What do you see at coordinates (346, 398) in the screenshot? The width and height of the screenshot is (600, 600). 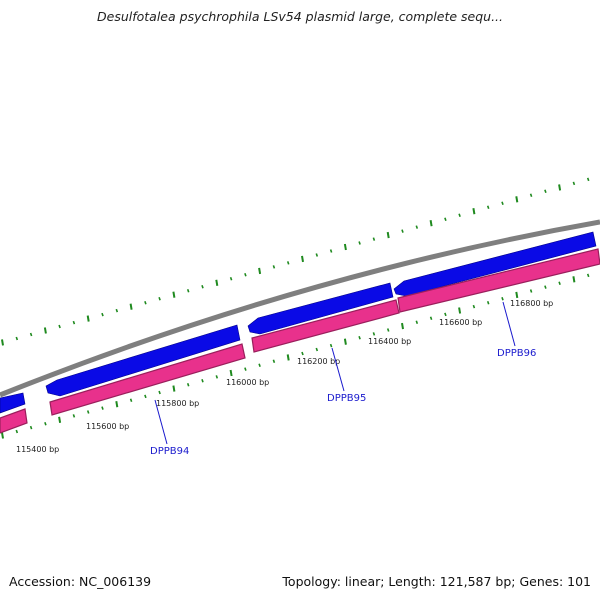 I see `gene-label-dppb95: DPPB95` at bounding box center [346, 398].